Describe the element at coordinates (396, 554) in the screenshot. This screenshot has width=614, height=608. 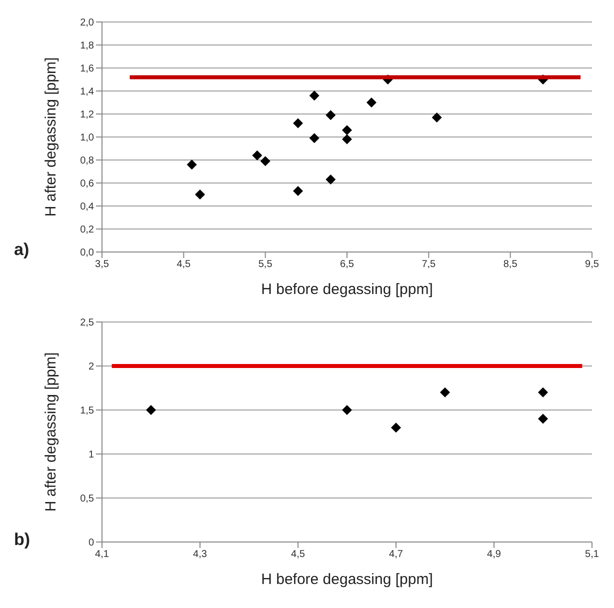
I see `x-tick-label: 4,7` at that location.